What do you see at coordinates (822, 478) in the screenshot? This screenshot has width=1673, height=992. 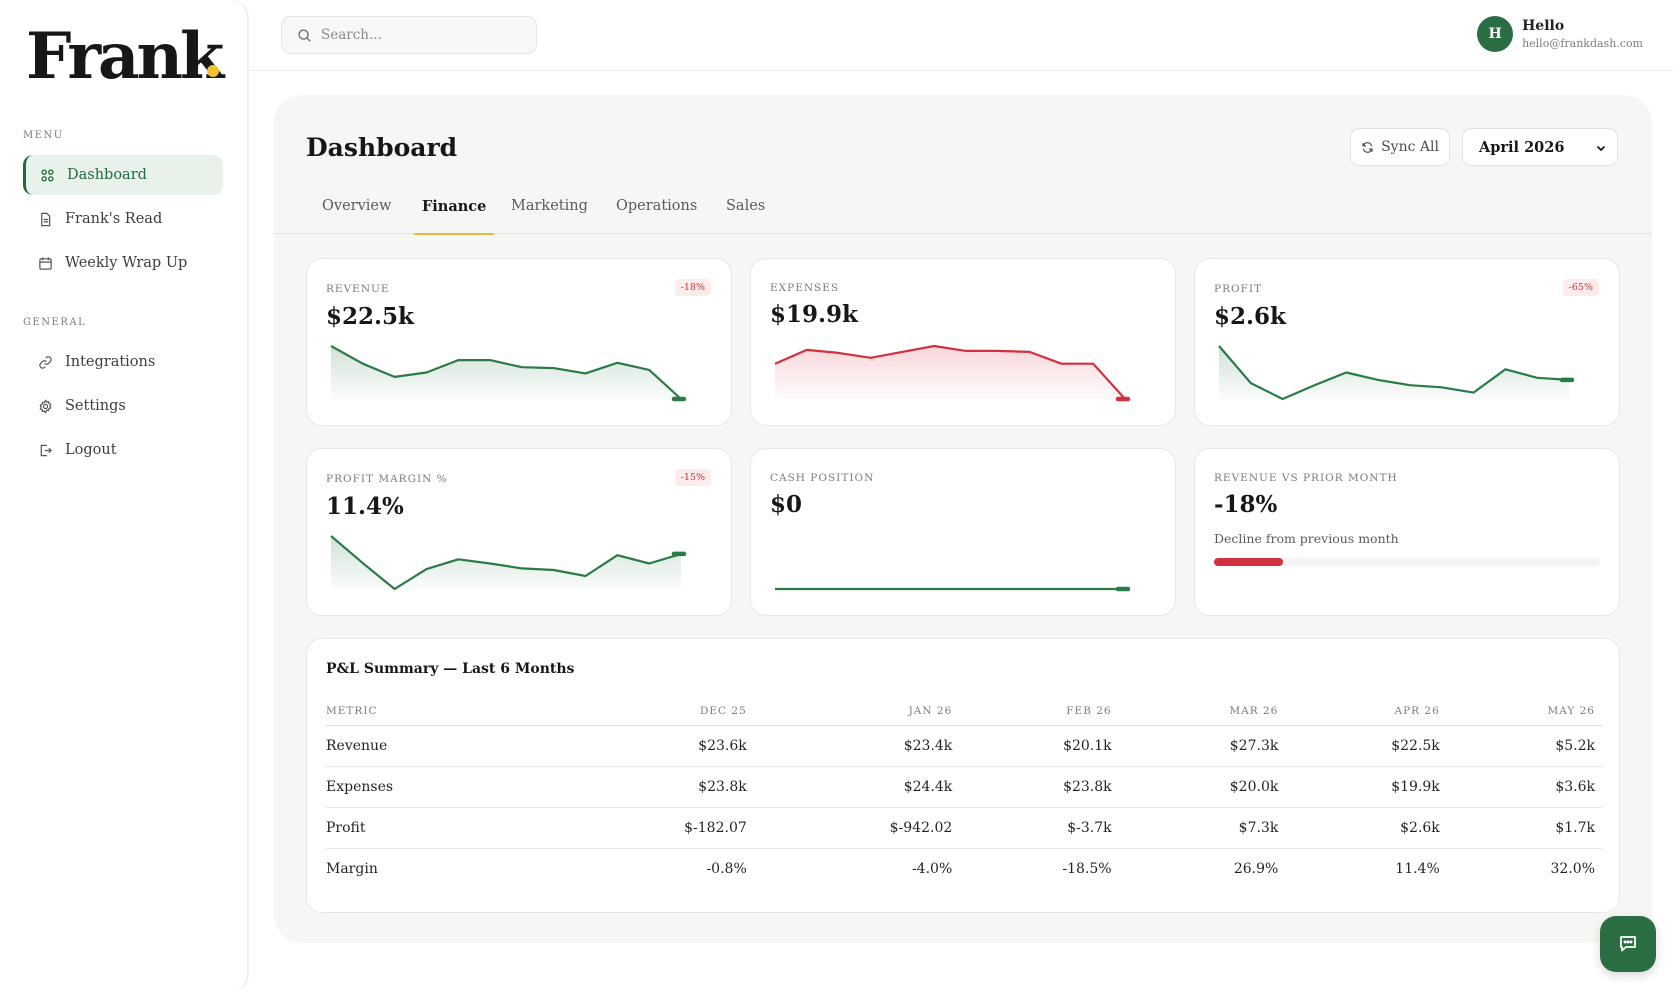 I see `card-label: CASH POSITION` at bounding box center [822, 478].